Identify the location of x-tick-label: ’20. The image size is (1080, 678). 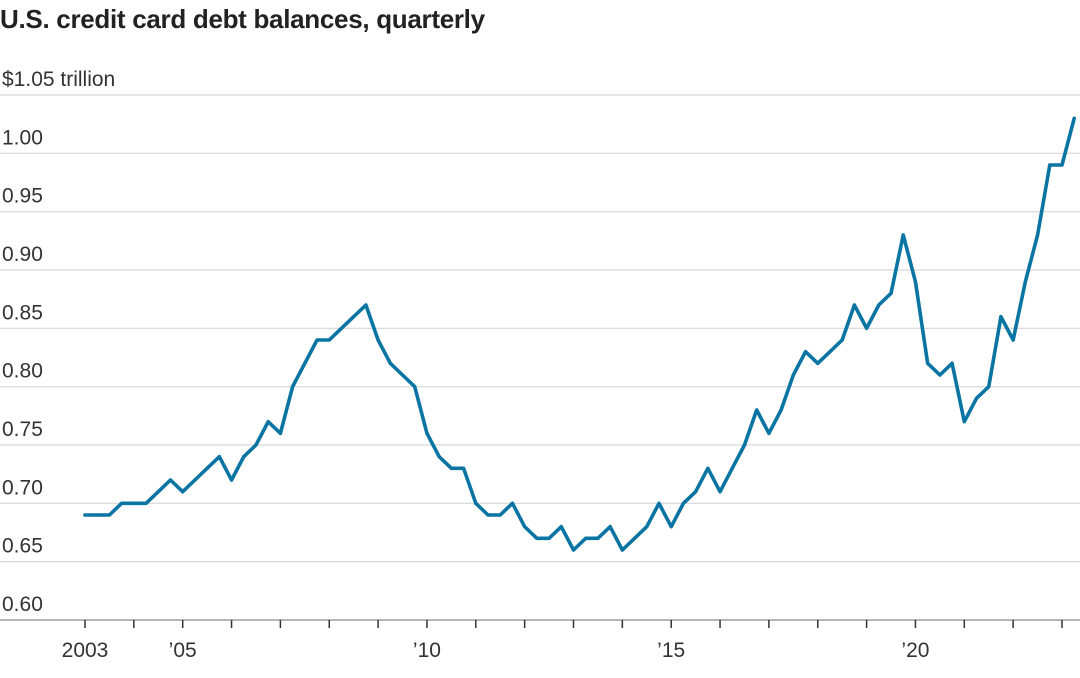
(915, 650).